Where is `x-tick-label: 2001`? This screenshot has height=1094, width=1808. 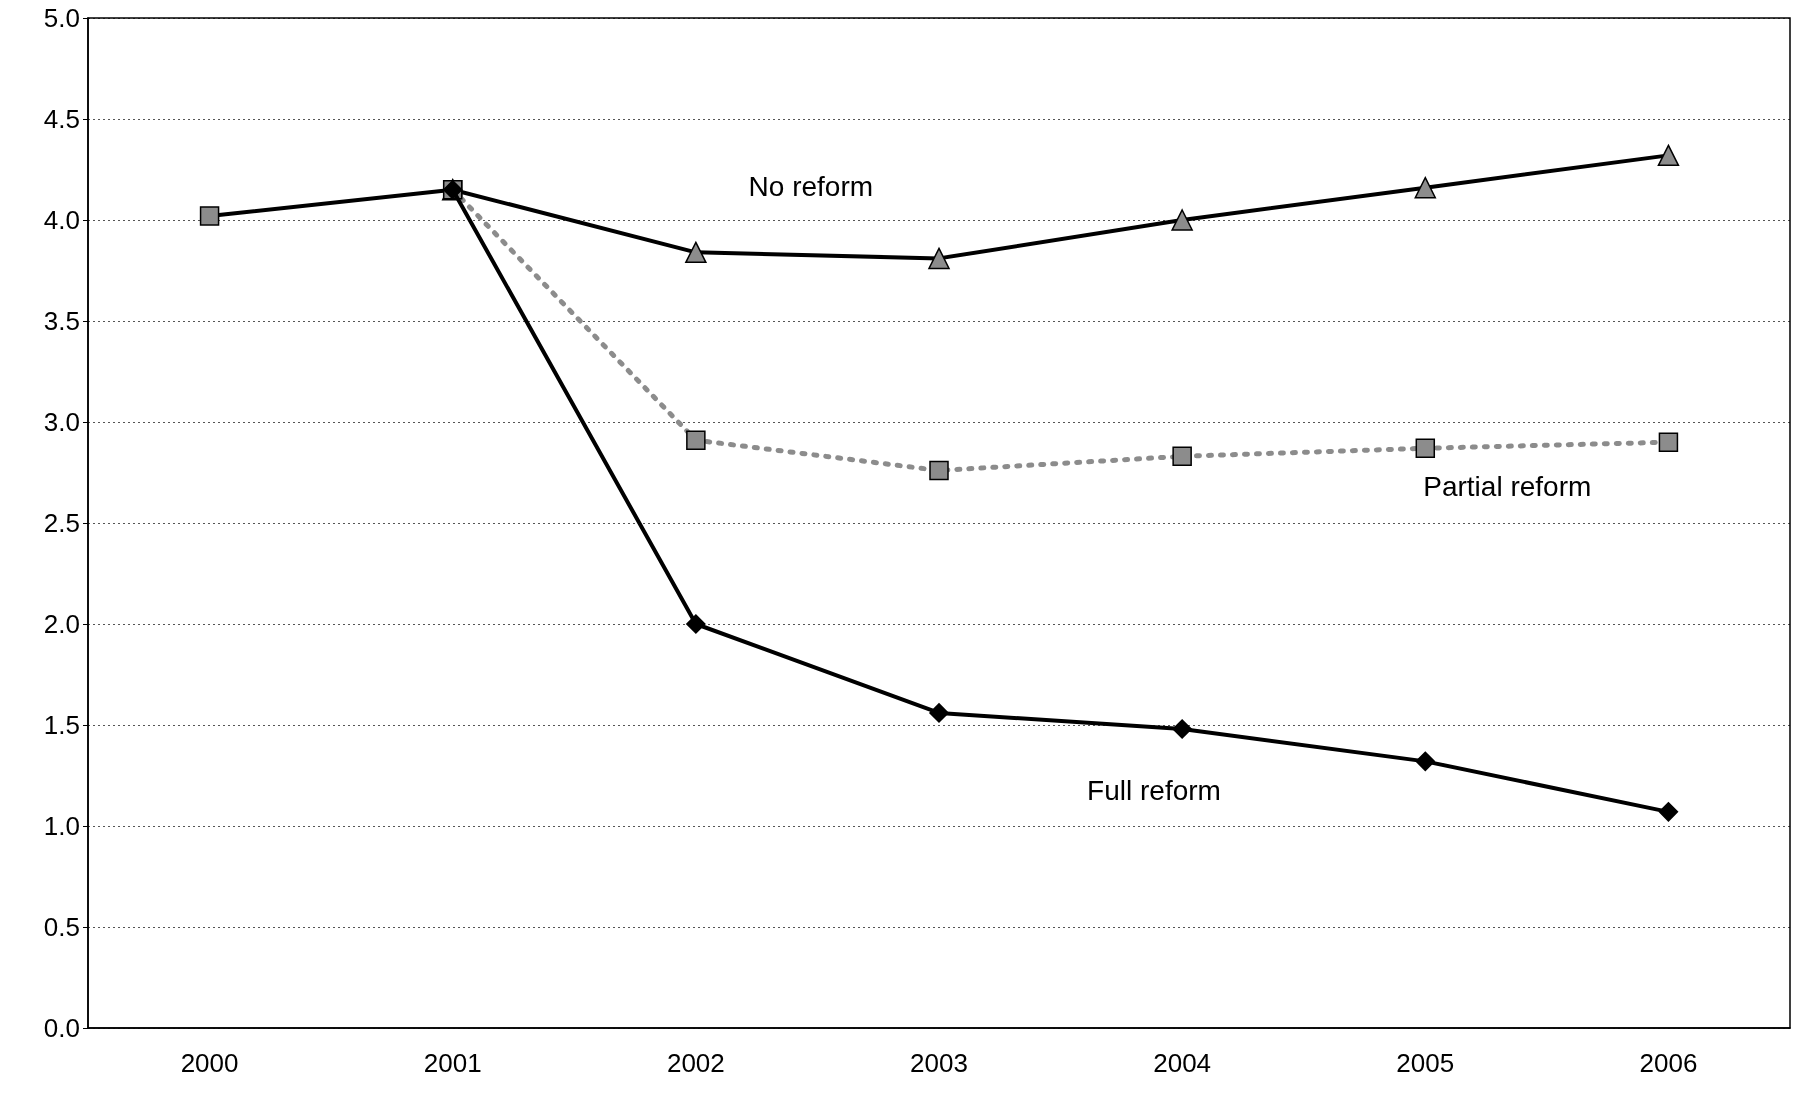
x-tick-label: 2001 is located at coordinates (452, 1063).